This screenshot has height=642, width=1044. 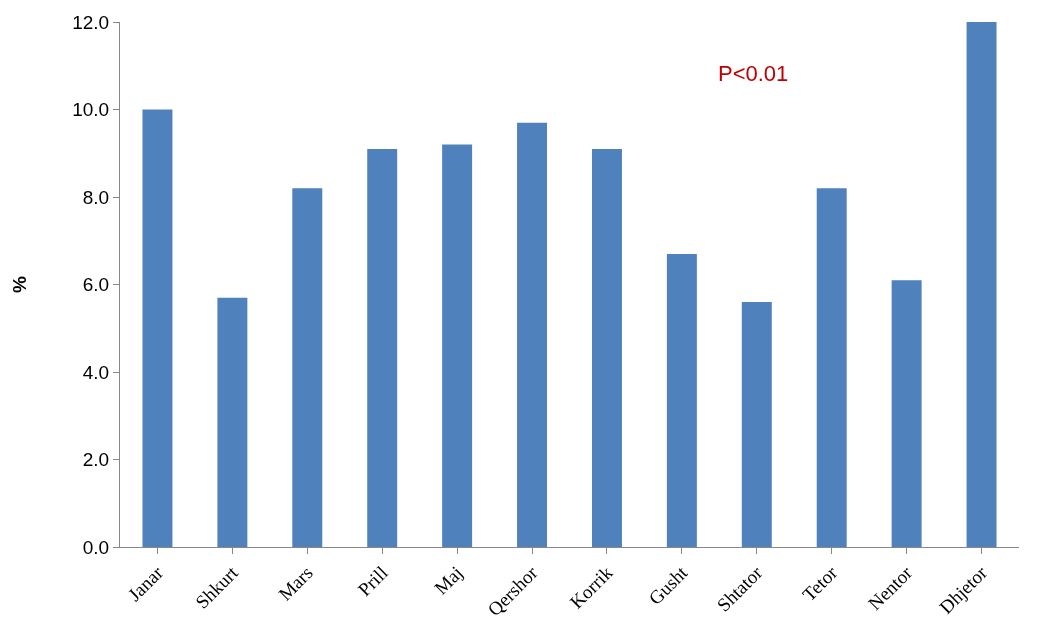 What do you see at coordinates (448, 580) in the screenshot?
I see `x-tick-label: Maj` at bounding box center [448, 580].